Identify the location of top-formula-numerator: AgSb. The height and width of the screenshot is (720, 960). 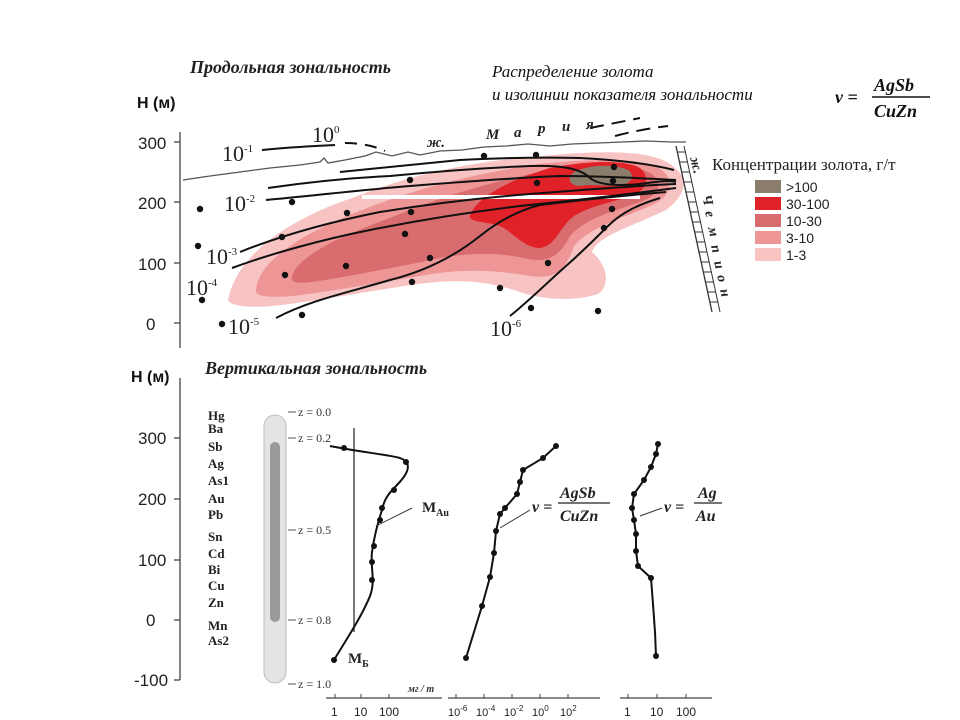
(893, 85).